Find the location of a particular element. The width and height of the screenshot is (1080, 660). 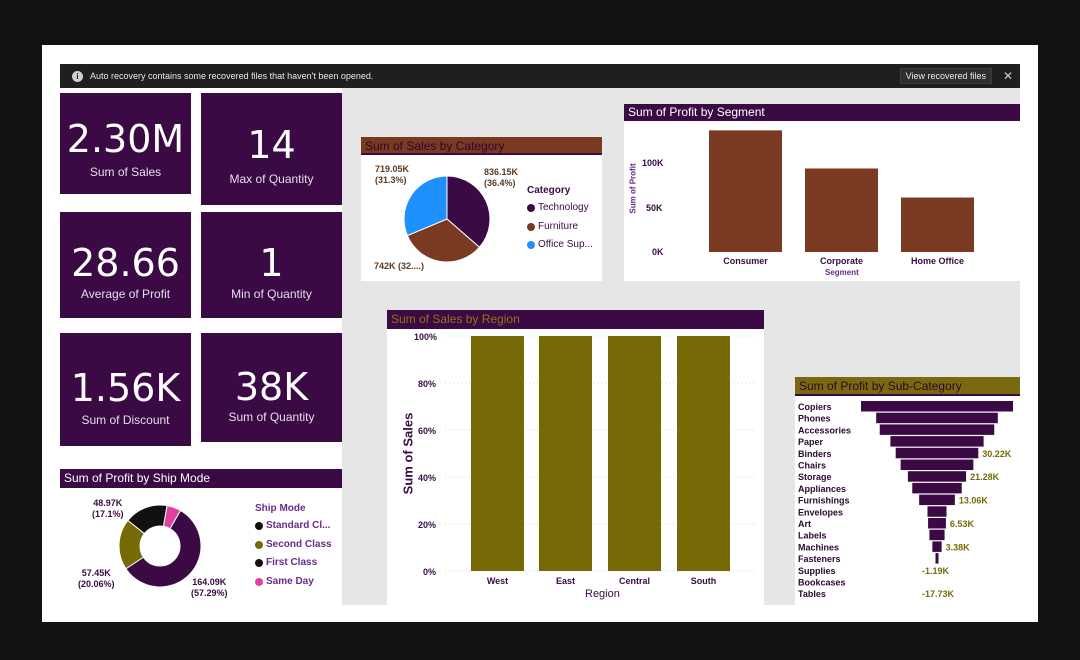

kpi-label: Sum of Discount is located at coordinates (125, 420).